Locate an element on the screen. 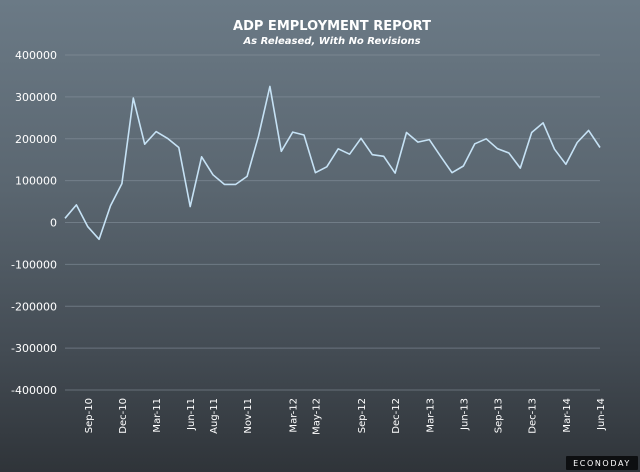 The height and width of the screenshot is (472, 640). y-tick-label: 300000 is located at coordinates (36, 97).